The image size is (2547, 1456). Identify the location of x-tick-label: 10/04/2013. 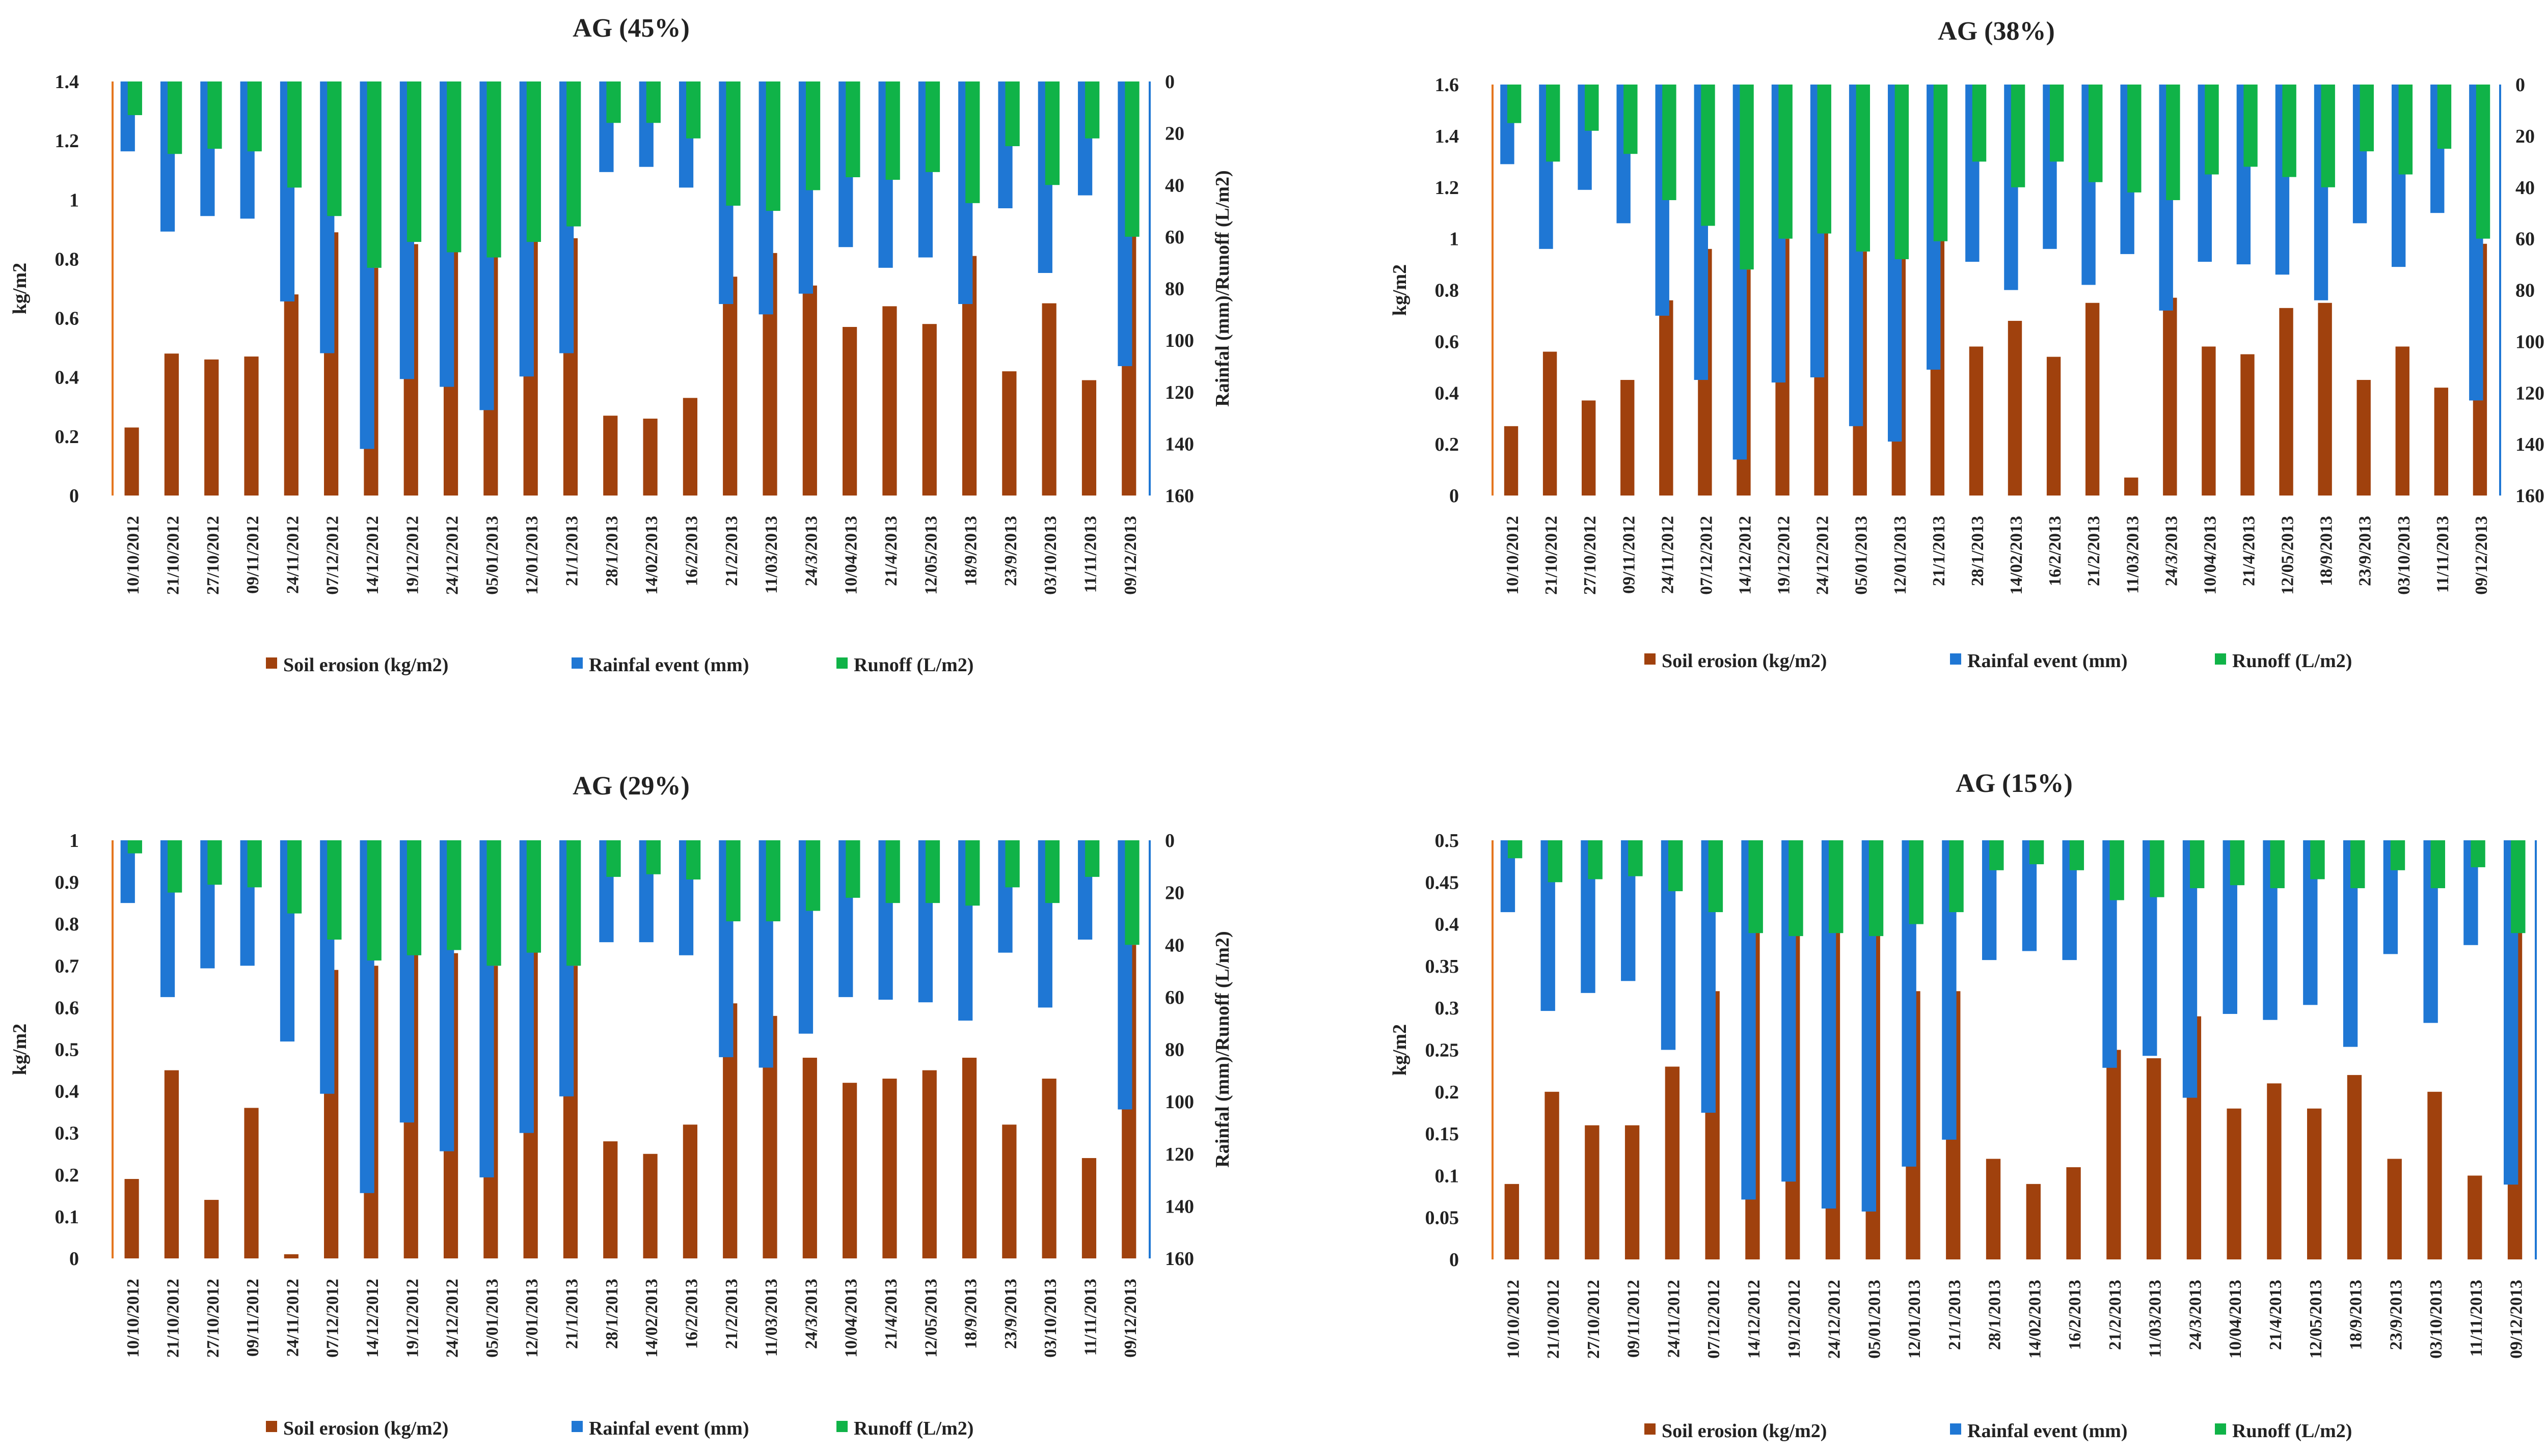
(2235, 1319).